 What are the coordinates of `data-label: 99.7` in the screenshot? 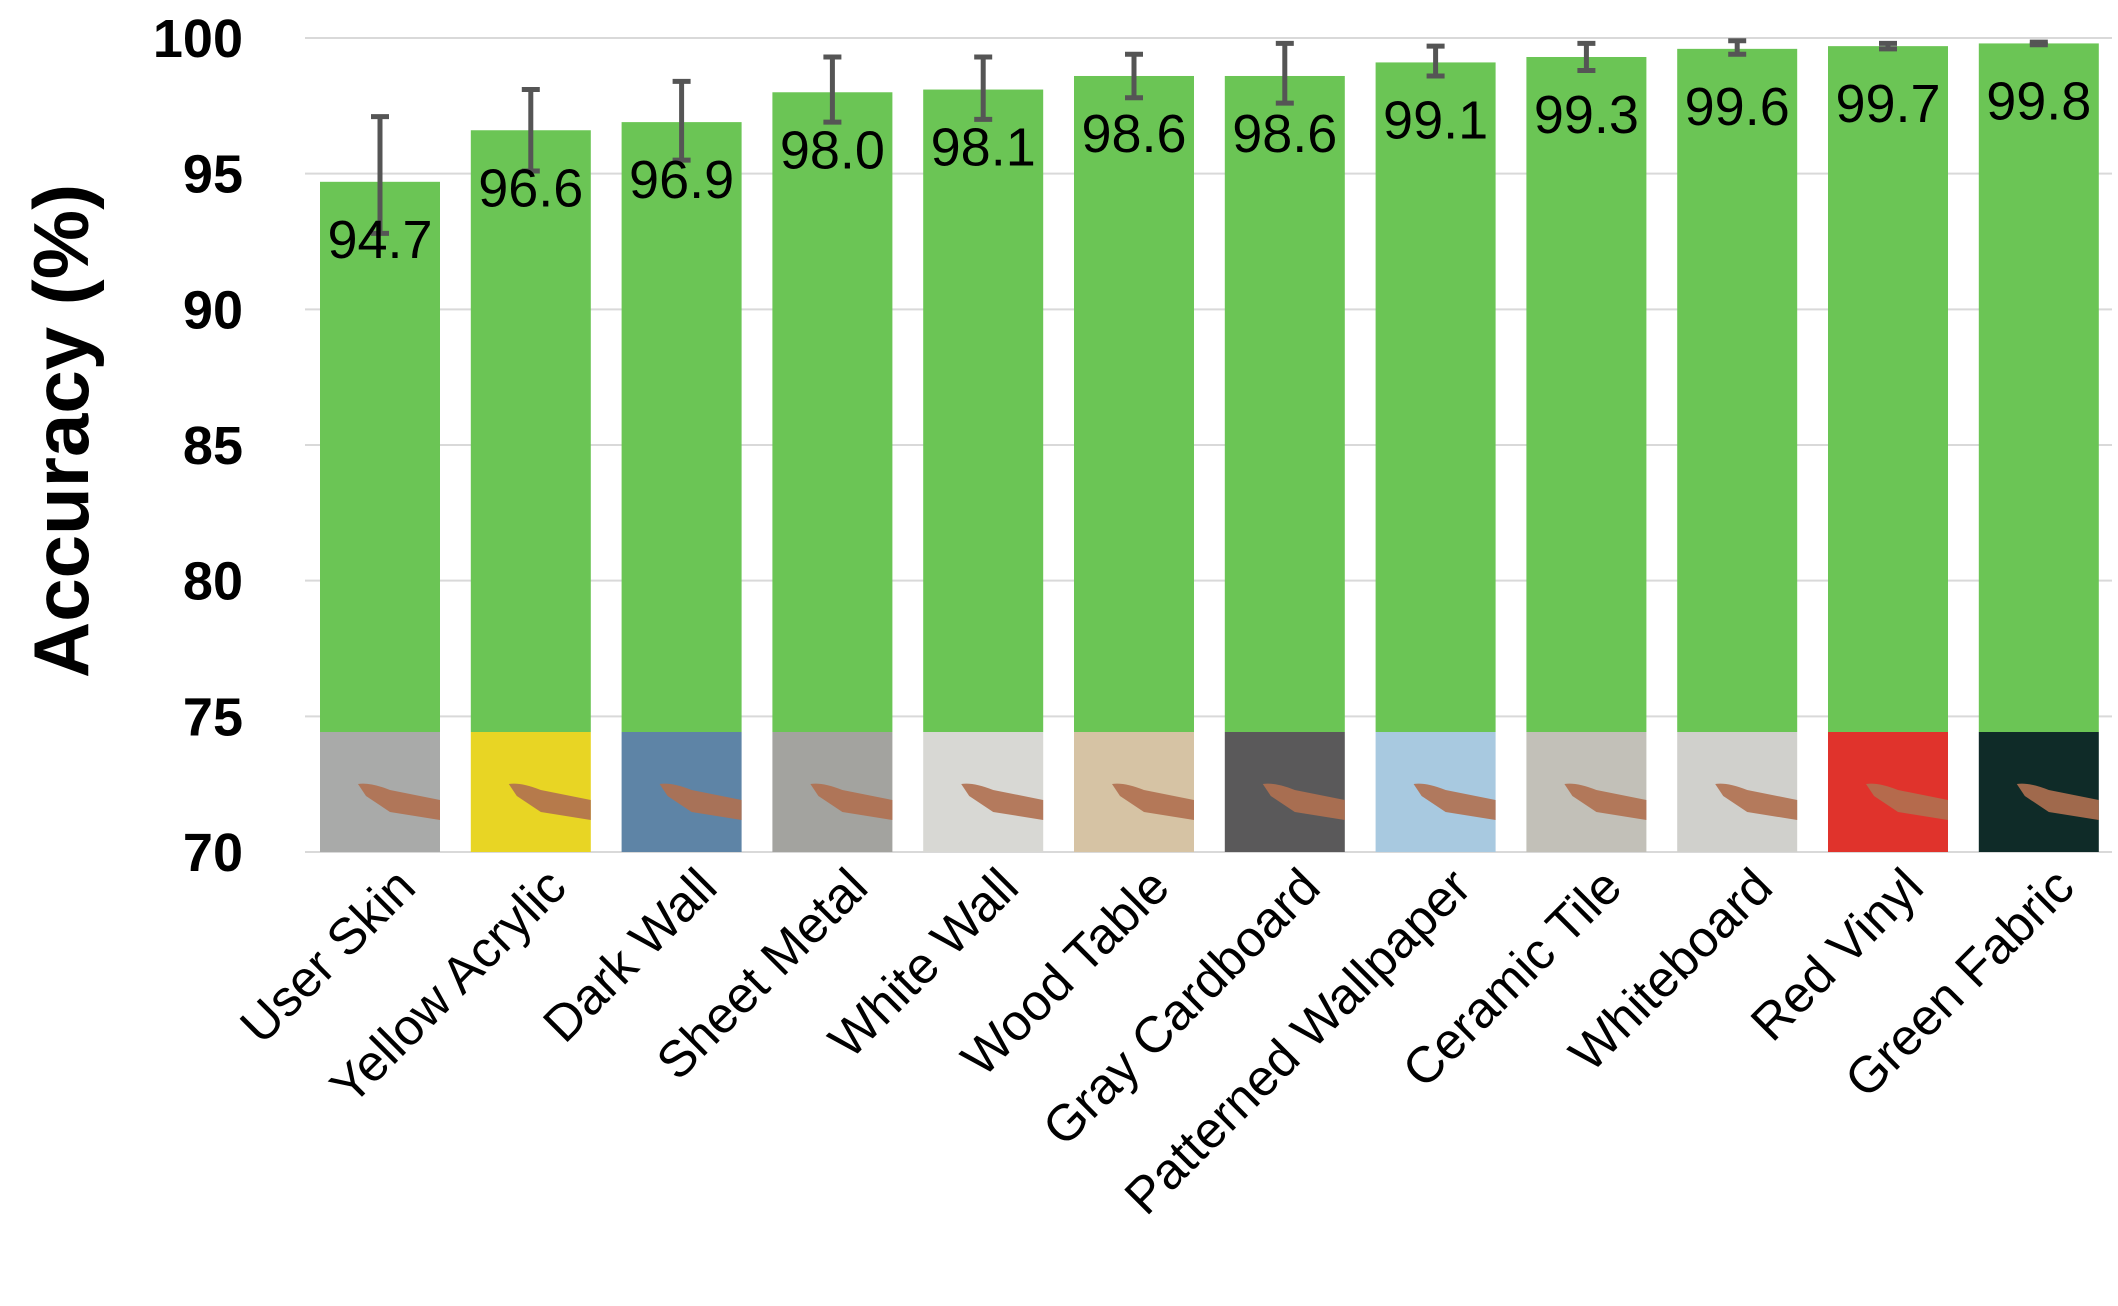 It's located at (1887, 104).